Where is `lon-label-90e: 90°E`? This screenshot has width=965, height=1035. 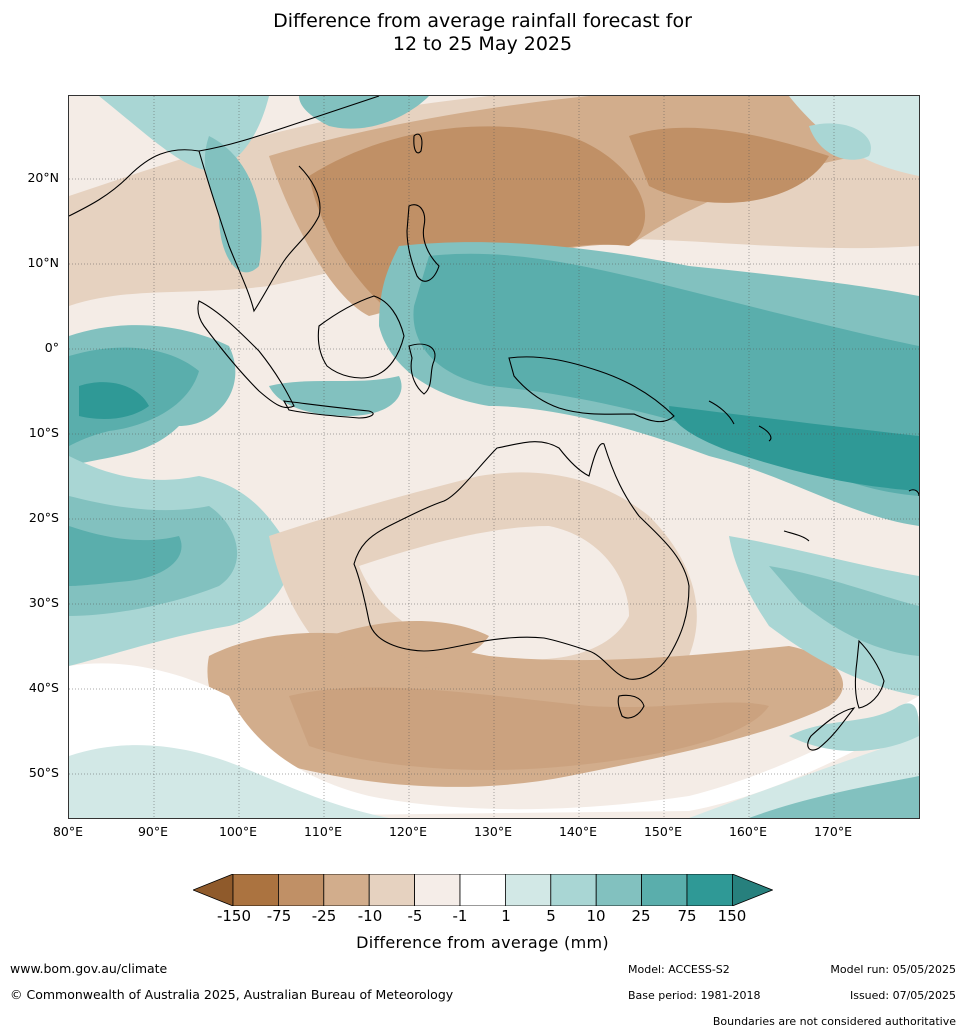 lon-label-90e: 90°E is located at coordinates (153, 831).